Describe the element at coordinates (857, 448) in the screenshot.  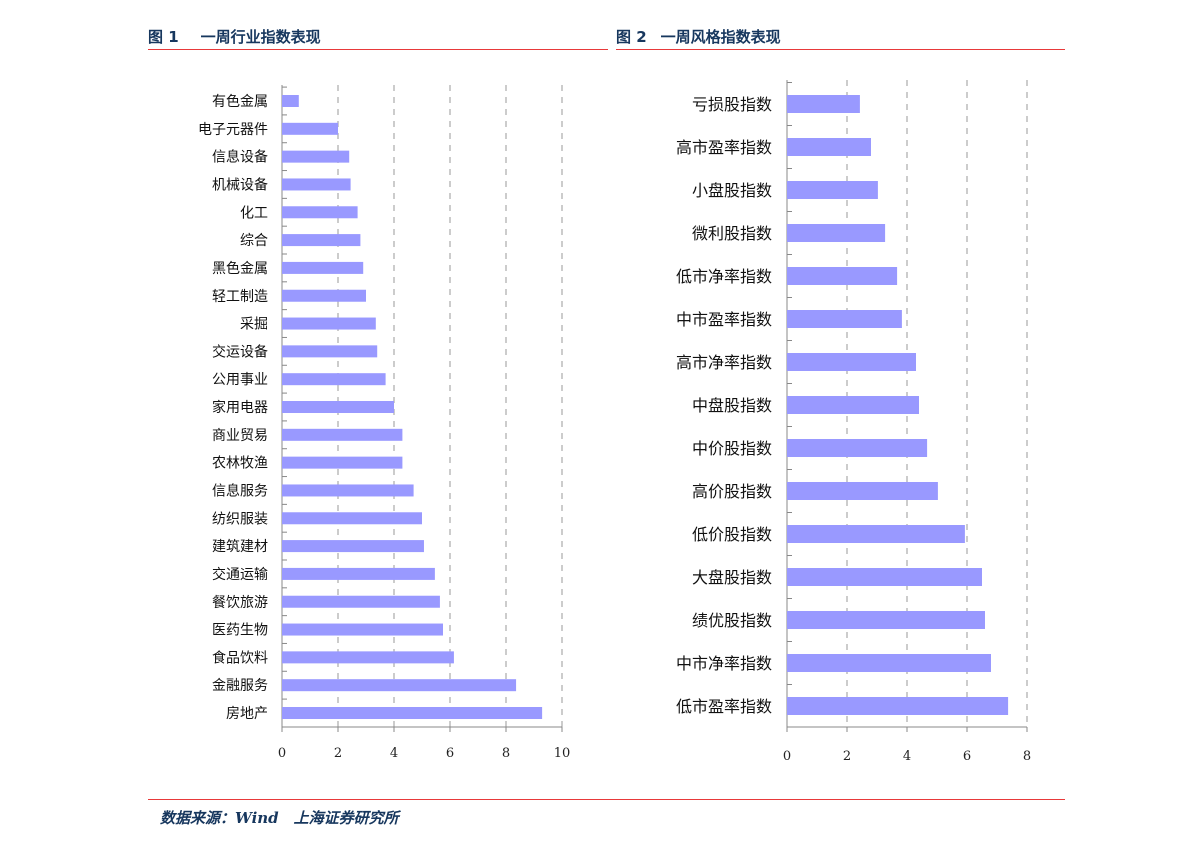
I see `bar-中价股指数` at that location.